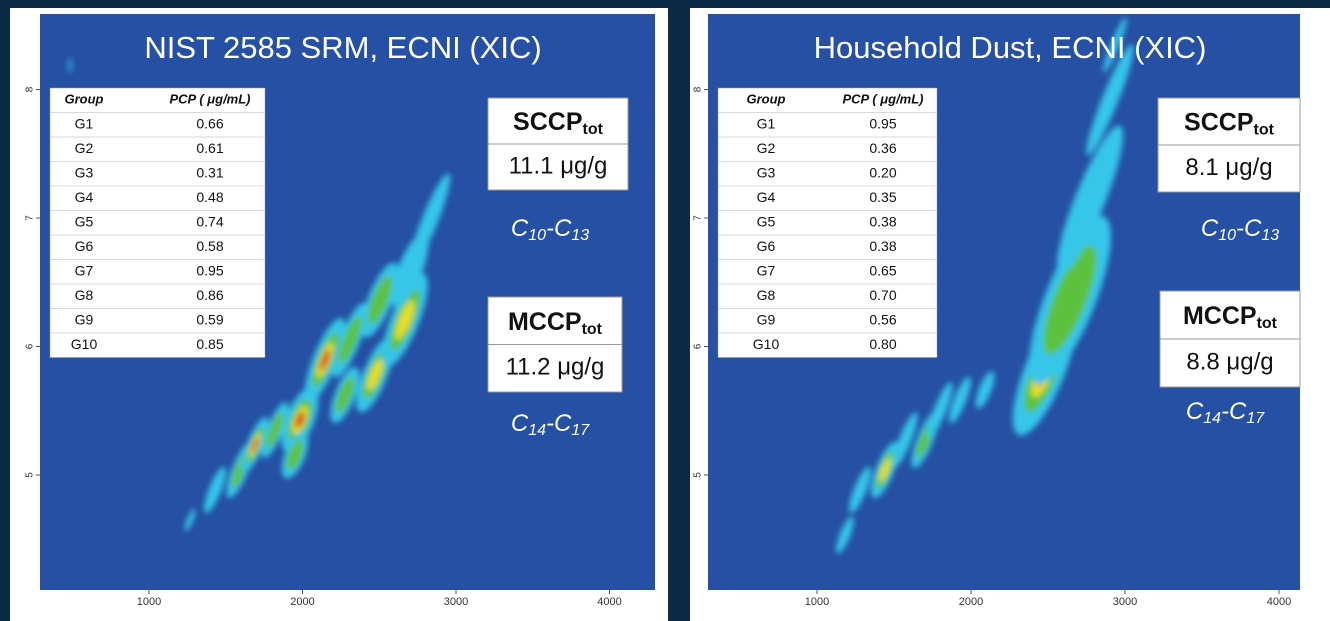  Describe the element at coordinates (209, 295) in the screenshot. I see `table-cell: 0.86` at that location.